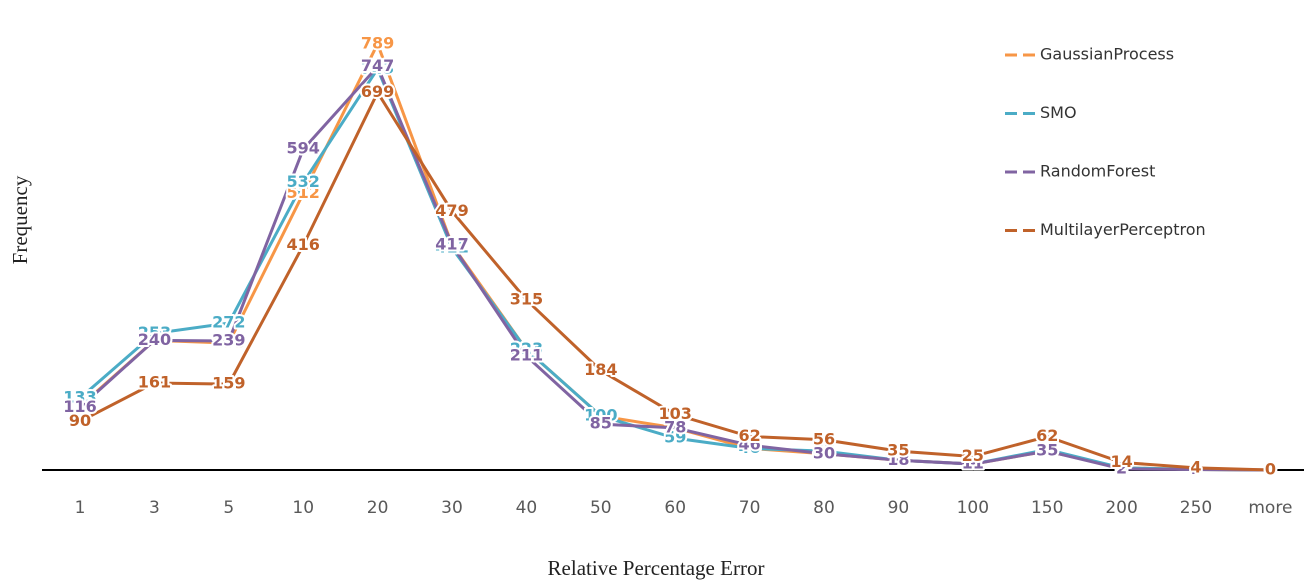  I want to click on data-label: 315, so click(526, 298).